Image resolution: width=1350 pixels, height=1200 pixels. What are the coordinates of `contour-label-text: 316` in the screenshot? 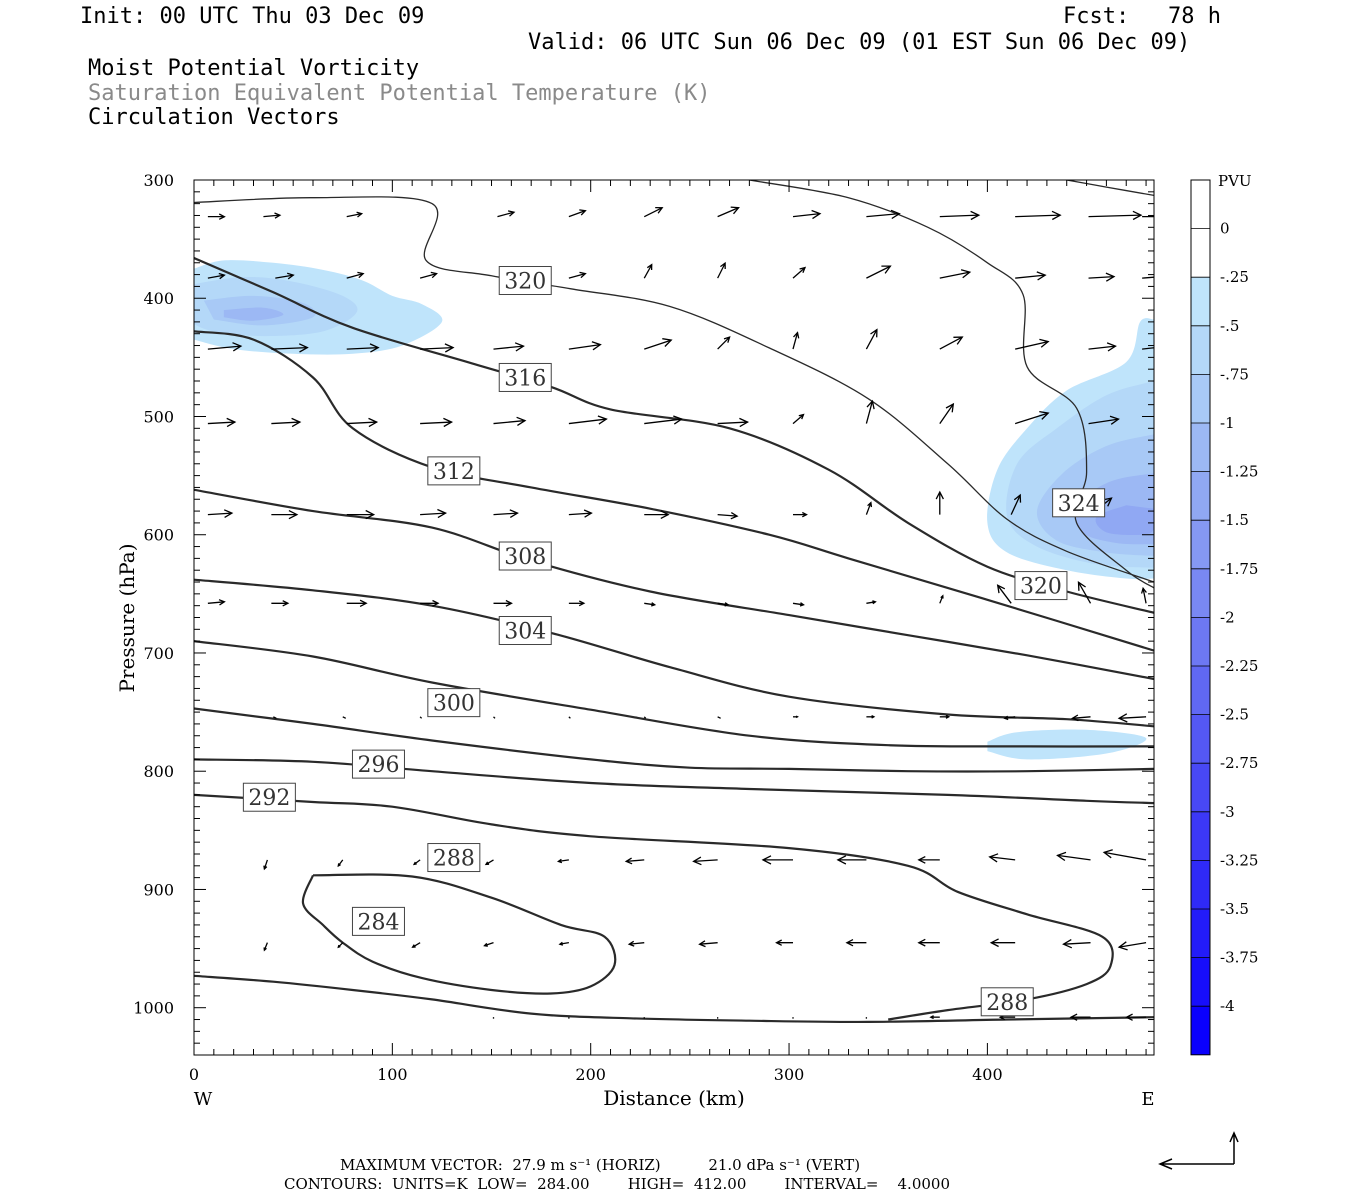 It's located at (525, 378).